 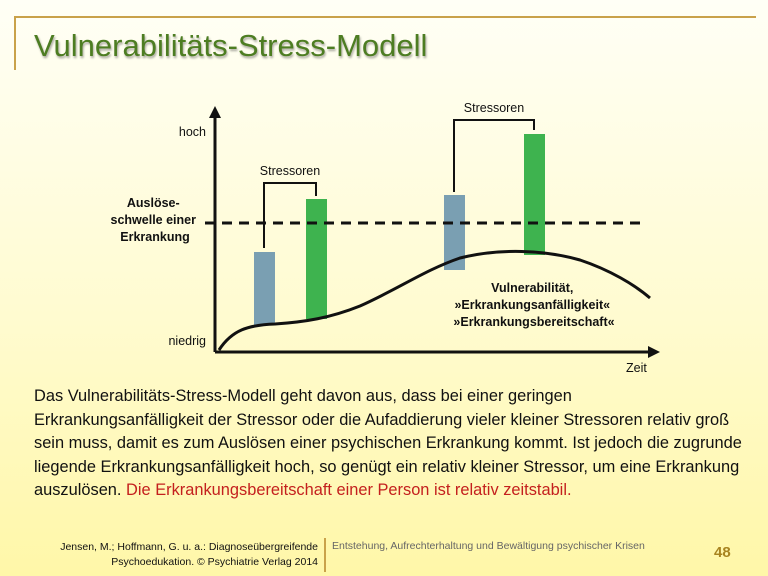 What do you see at coordinates (187, 341) in the screenshot?
I see `y-low-label: niedrig` at bounding box center [187, 341].